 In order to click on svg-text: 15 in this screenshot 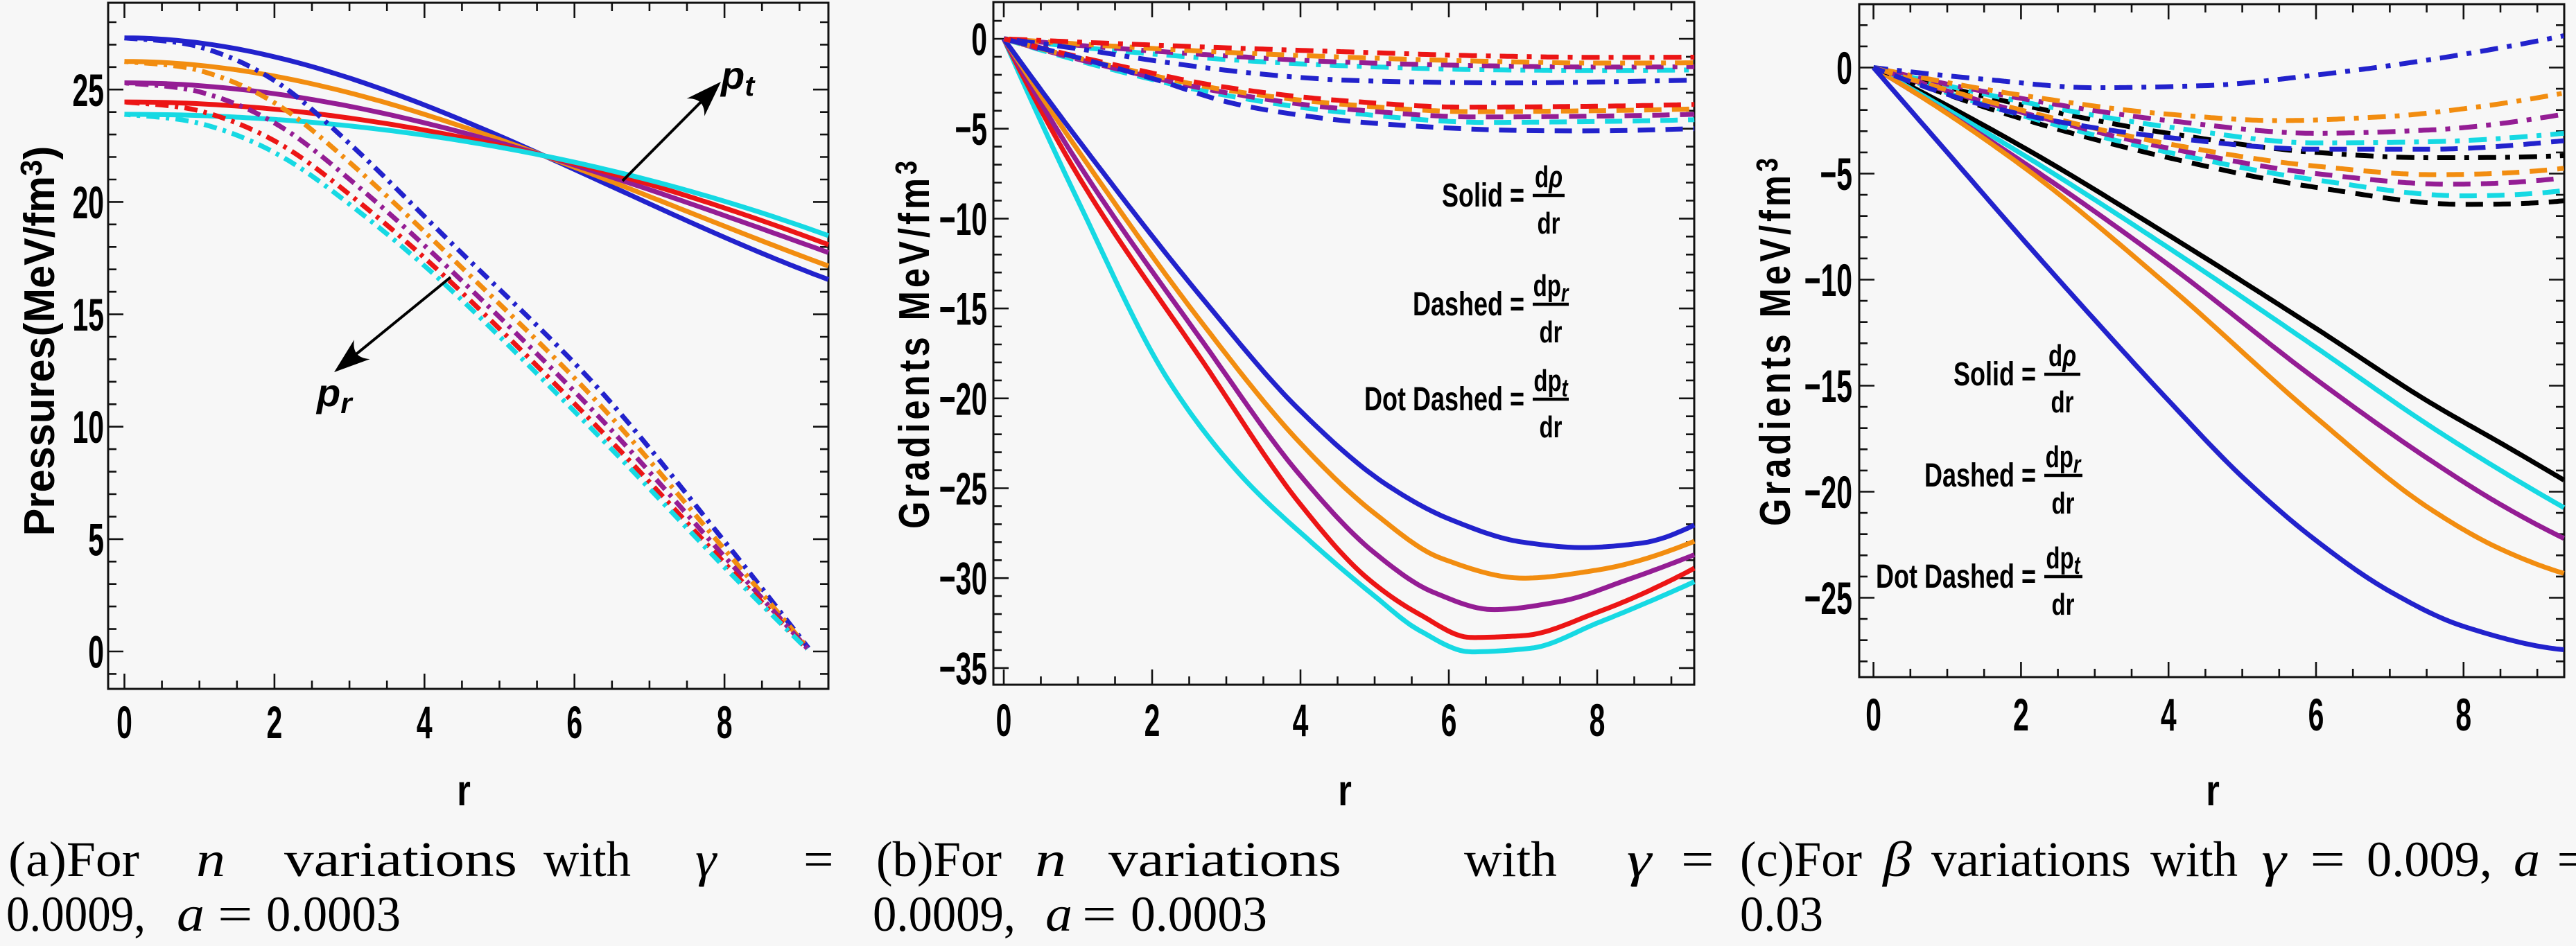, I will do `click(88, 315)`.